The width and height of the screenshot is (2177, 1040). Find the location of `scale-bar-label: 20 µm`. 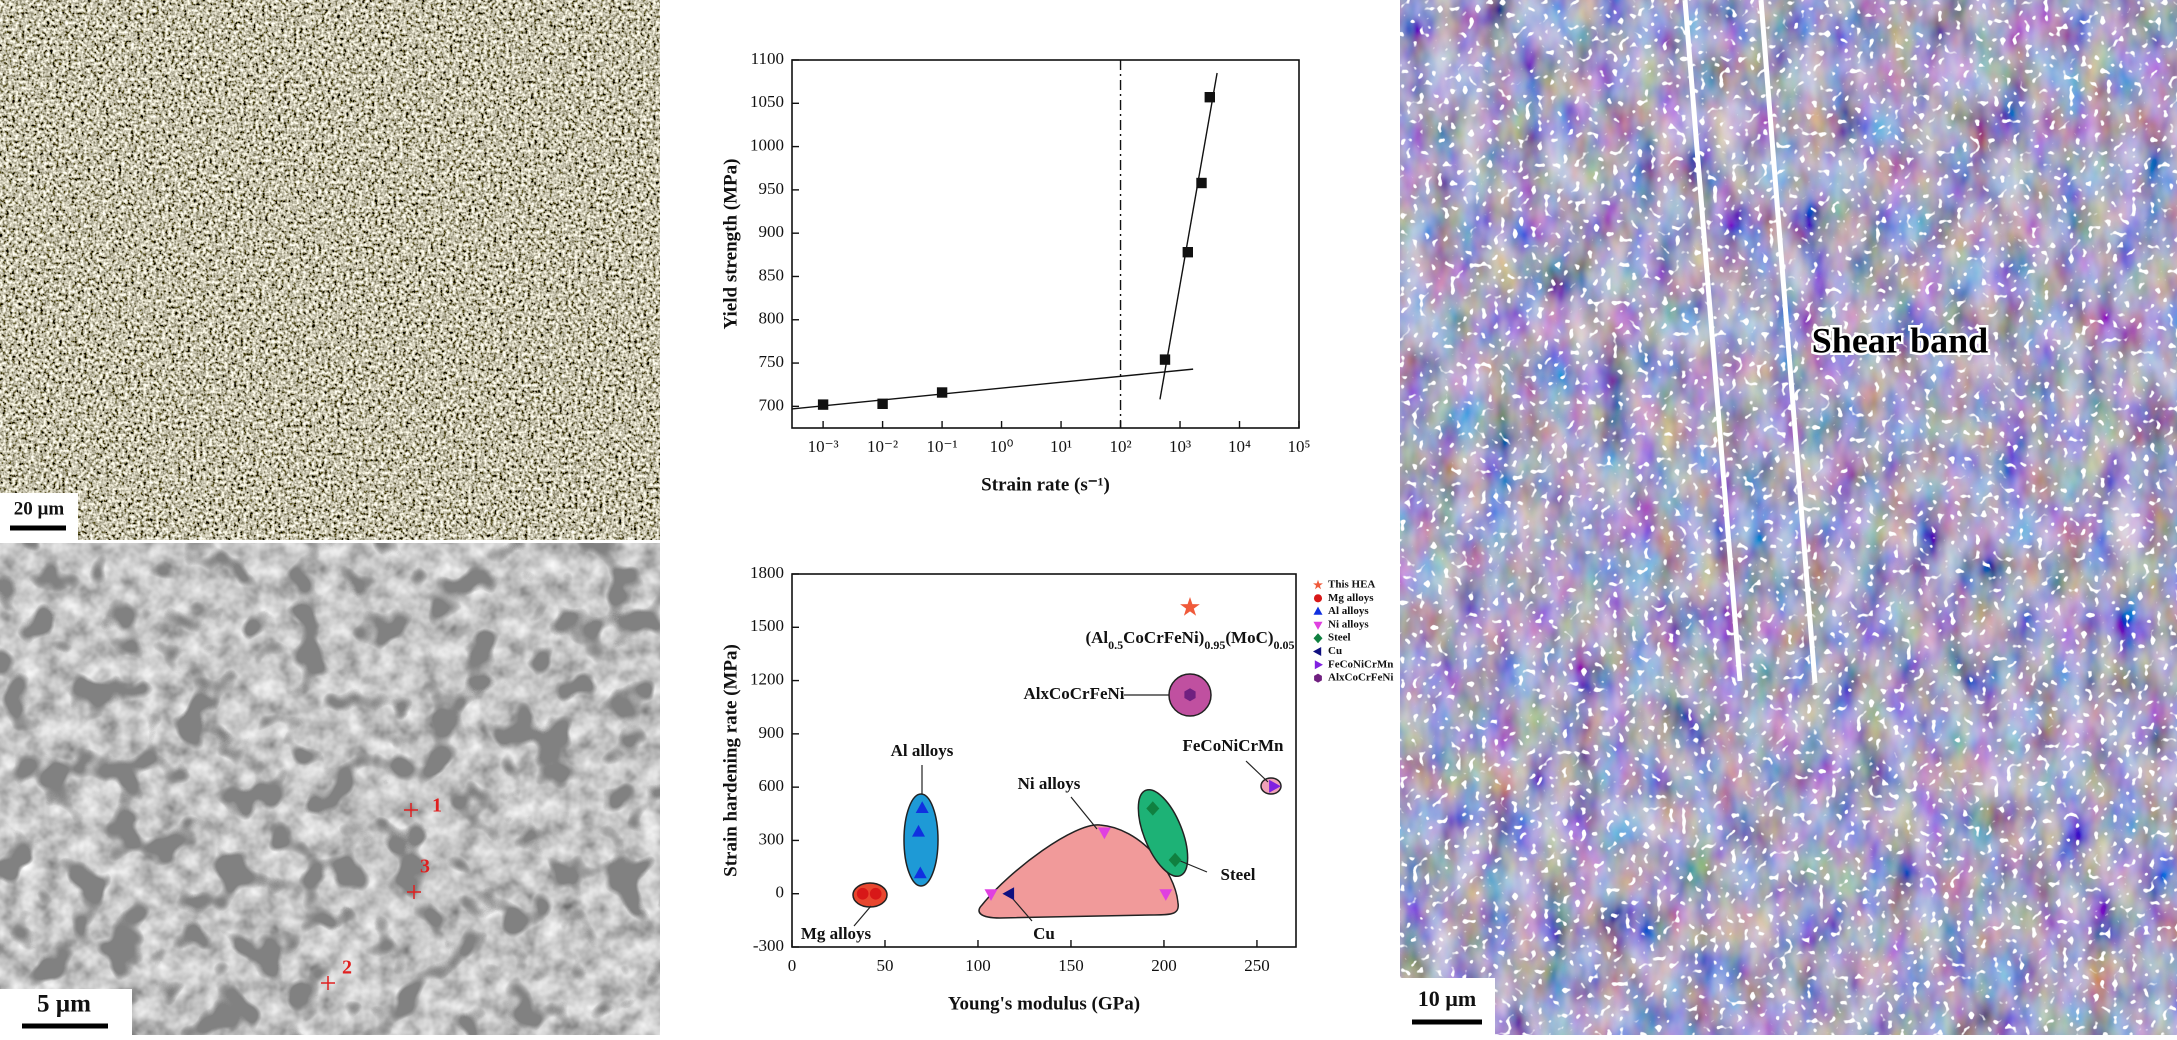

scale-bar-label: 20 µm is located at coordinates (39, 508).